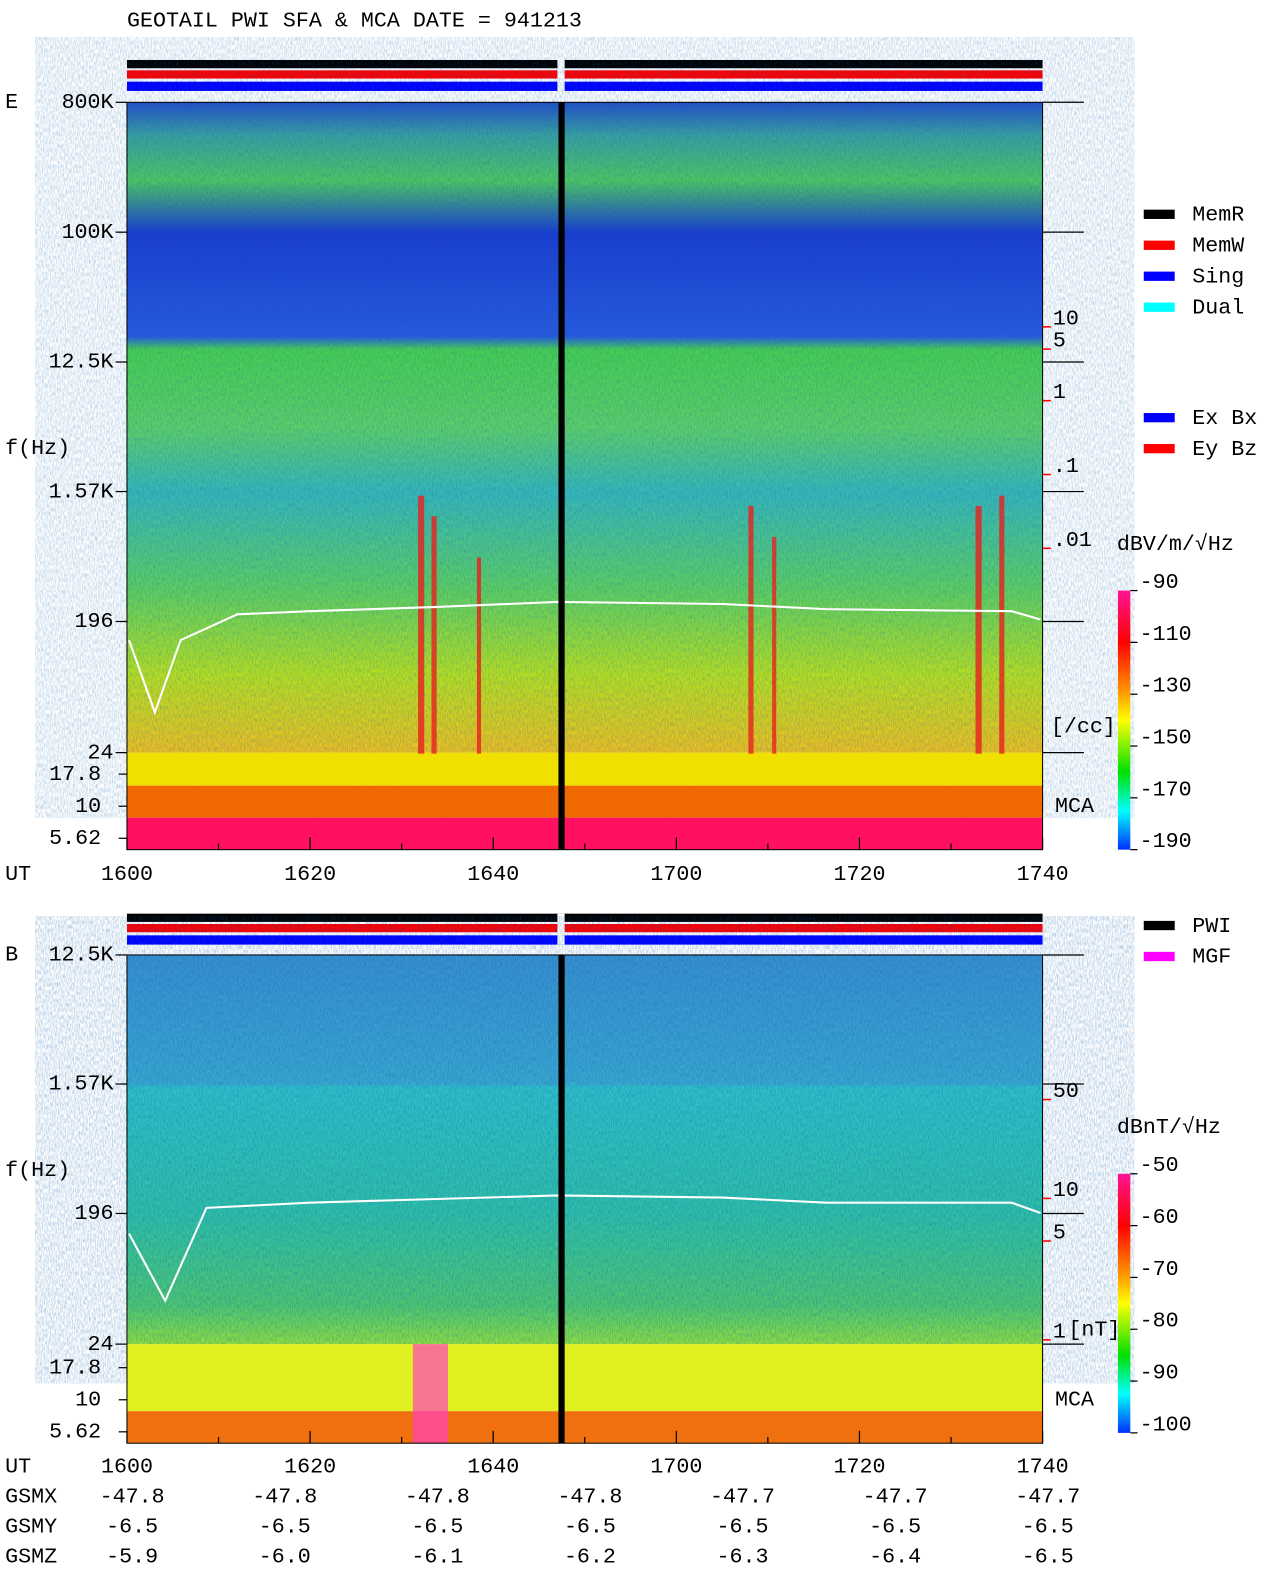 The height and width of the screenshot is (1593, 1280). I want to click on colorbar-label: dBnT/√Hz, so click(1169, 1127).